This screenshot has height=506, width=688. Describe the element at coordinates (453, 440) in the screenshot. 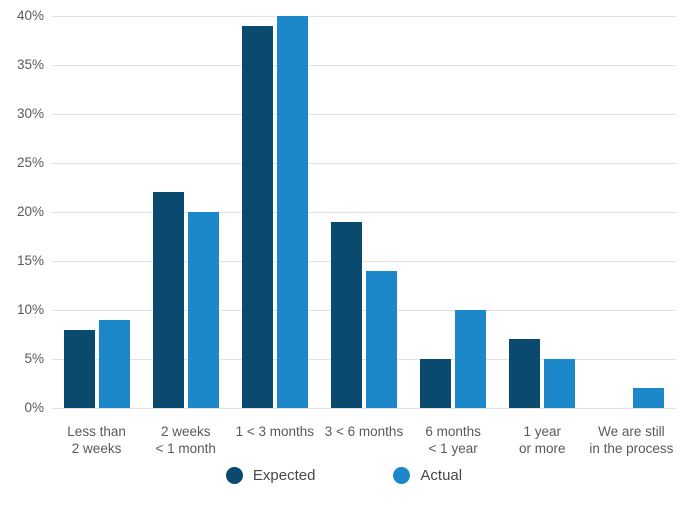

I see `x-tick-label: 6 months < 1 year` at that location.